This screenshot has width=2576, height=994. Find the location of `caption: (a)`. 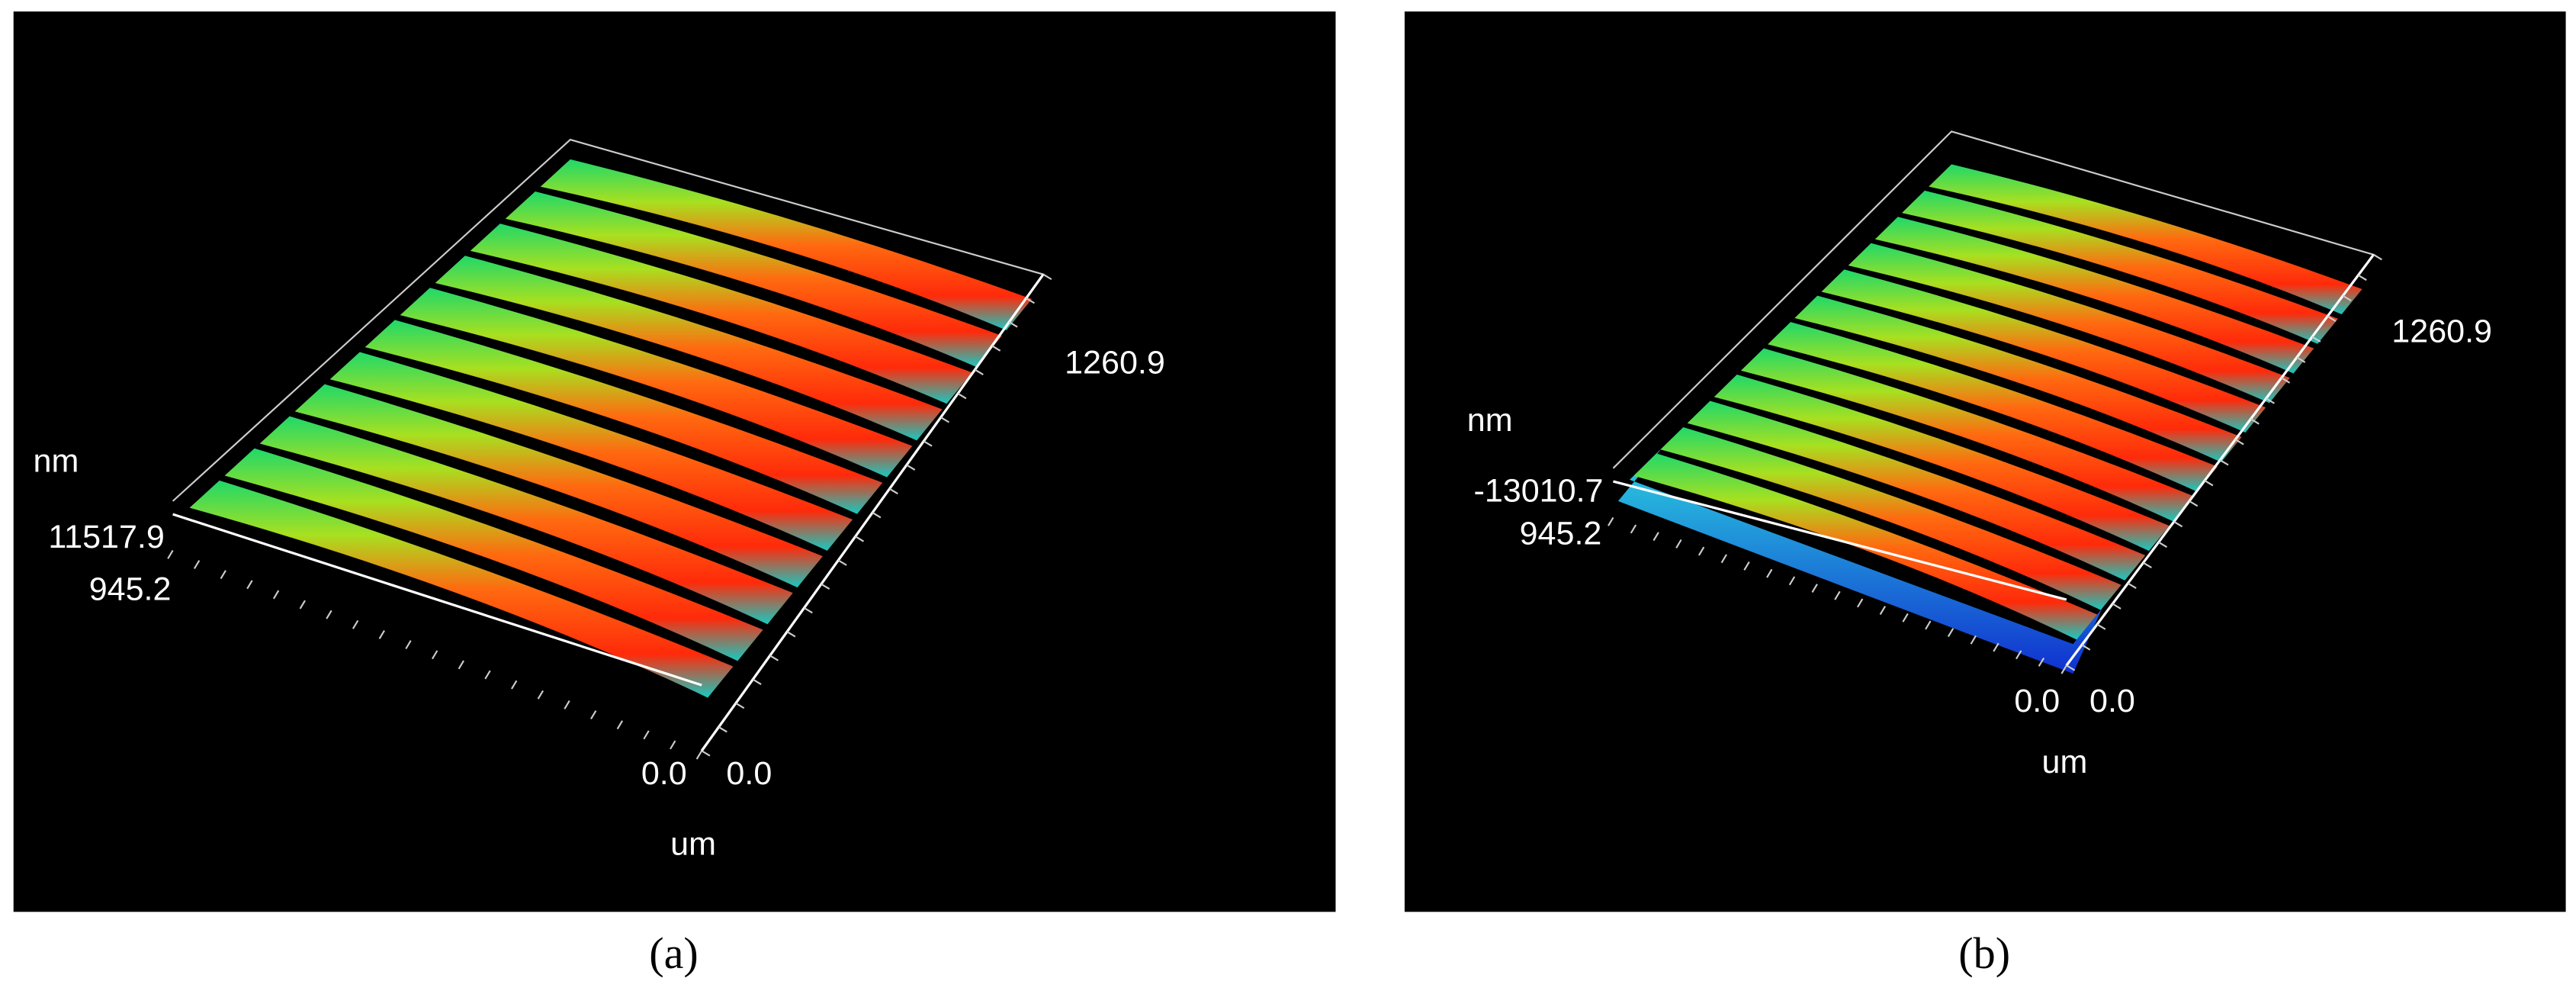

caption: (a) is located at coordinates (674, 953).